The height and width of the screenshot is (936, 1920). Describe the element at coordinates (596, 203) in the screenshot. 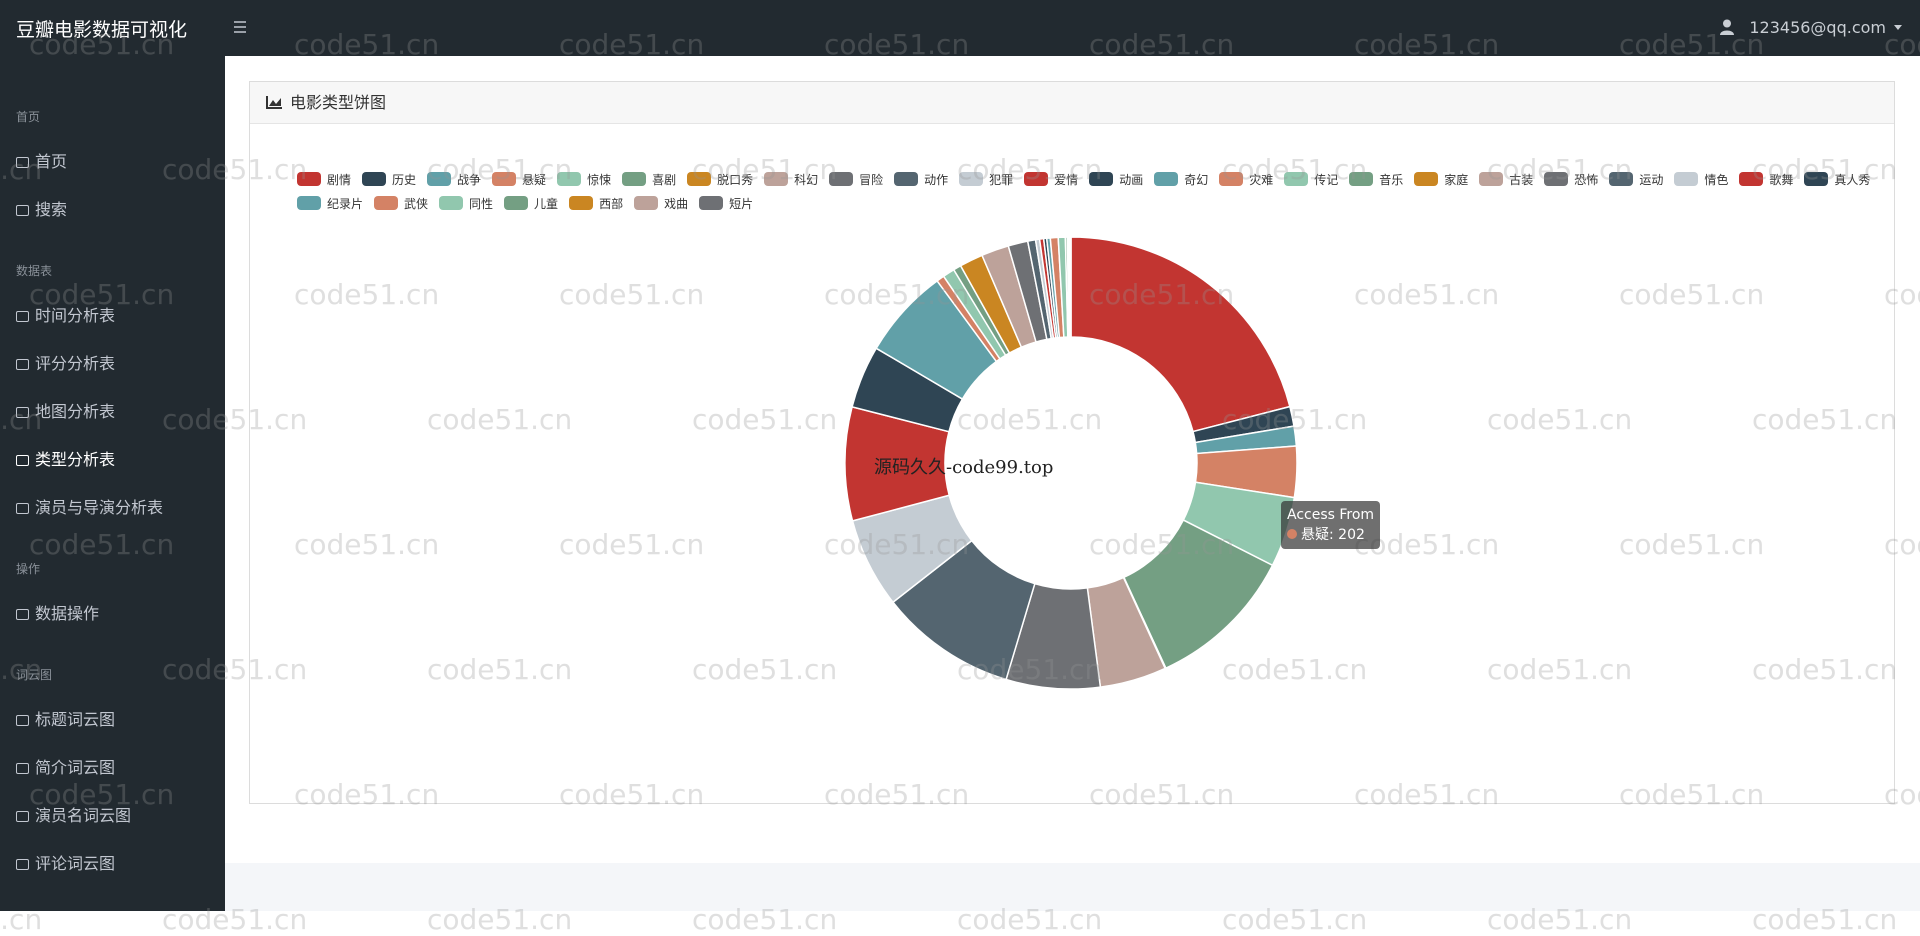

I see `legend-item: 西部` at that location.